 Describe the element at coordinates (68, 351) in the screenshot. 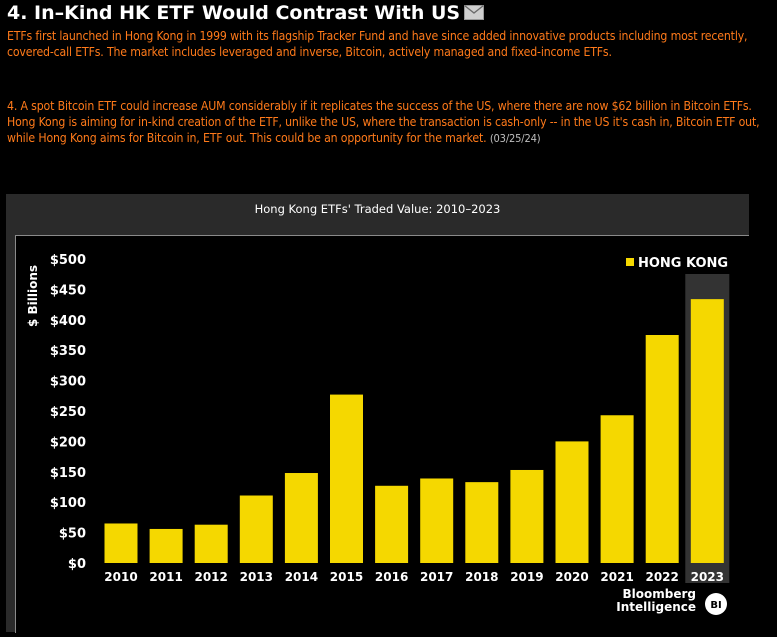

I see `y-tick-label: $350` at that location.